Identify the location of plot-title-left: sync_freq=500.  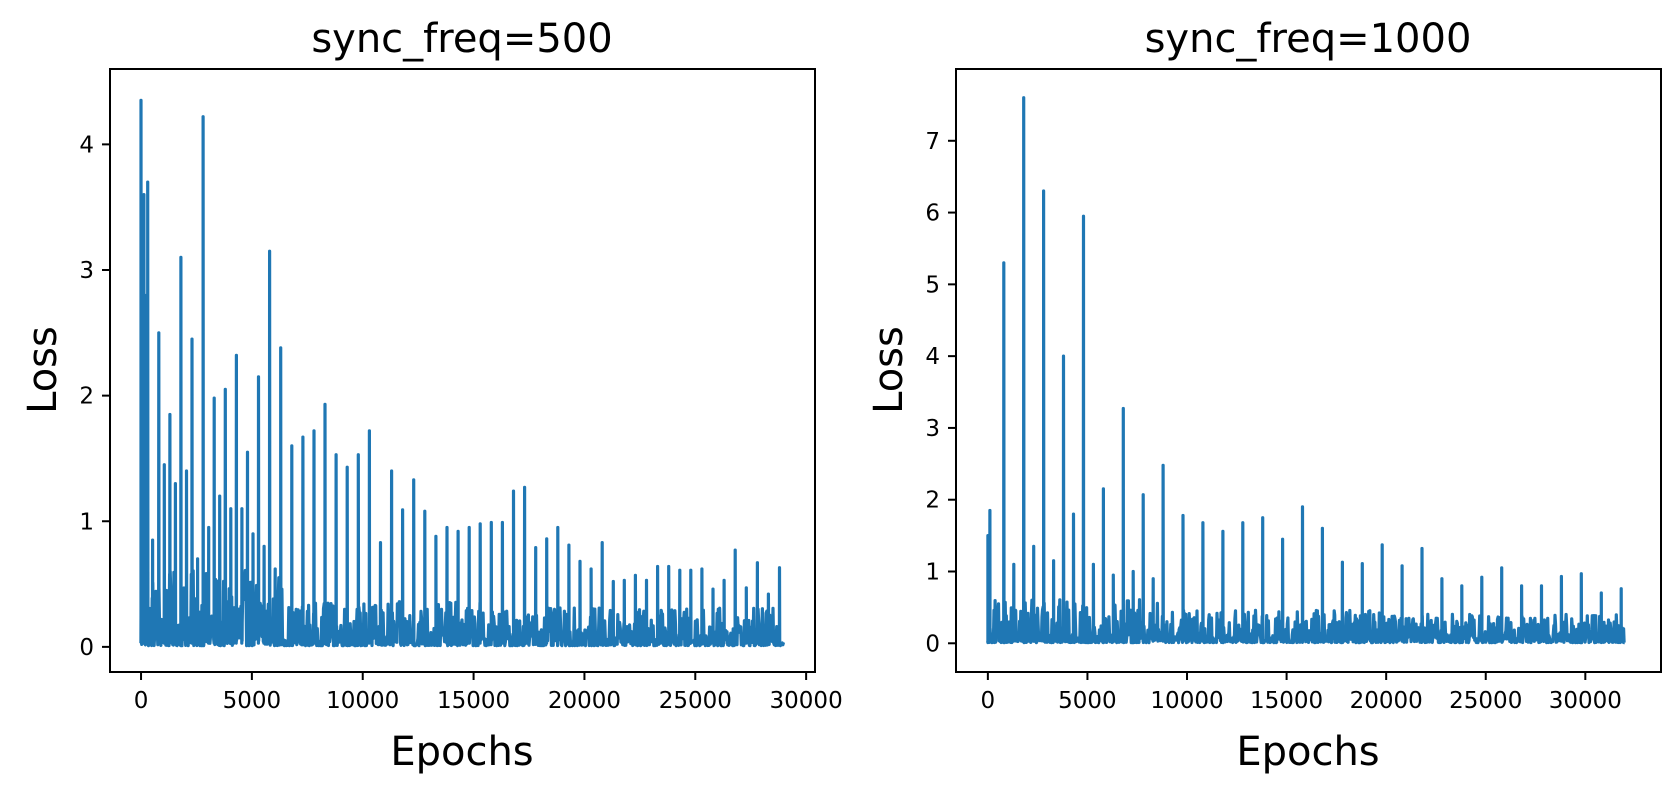
(461, 39).